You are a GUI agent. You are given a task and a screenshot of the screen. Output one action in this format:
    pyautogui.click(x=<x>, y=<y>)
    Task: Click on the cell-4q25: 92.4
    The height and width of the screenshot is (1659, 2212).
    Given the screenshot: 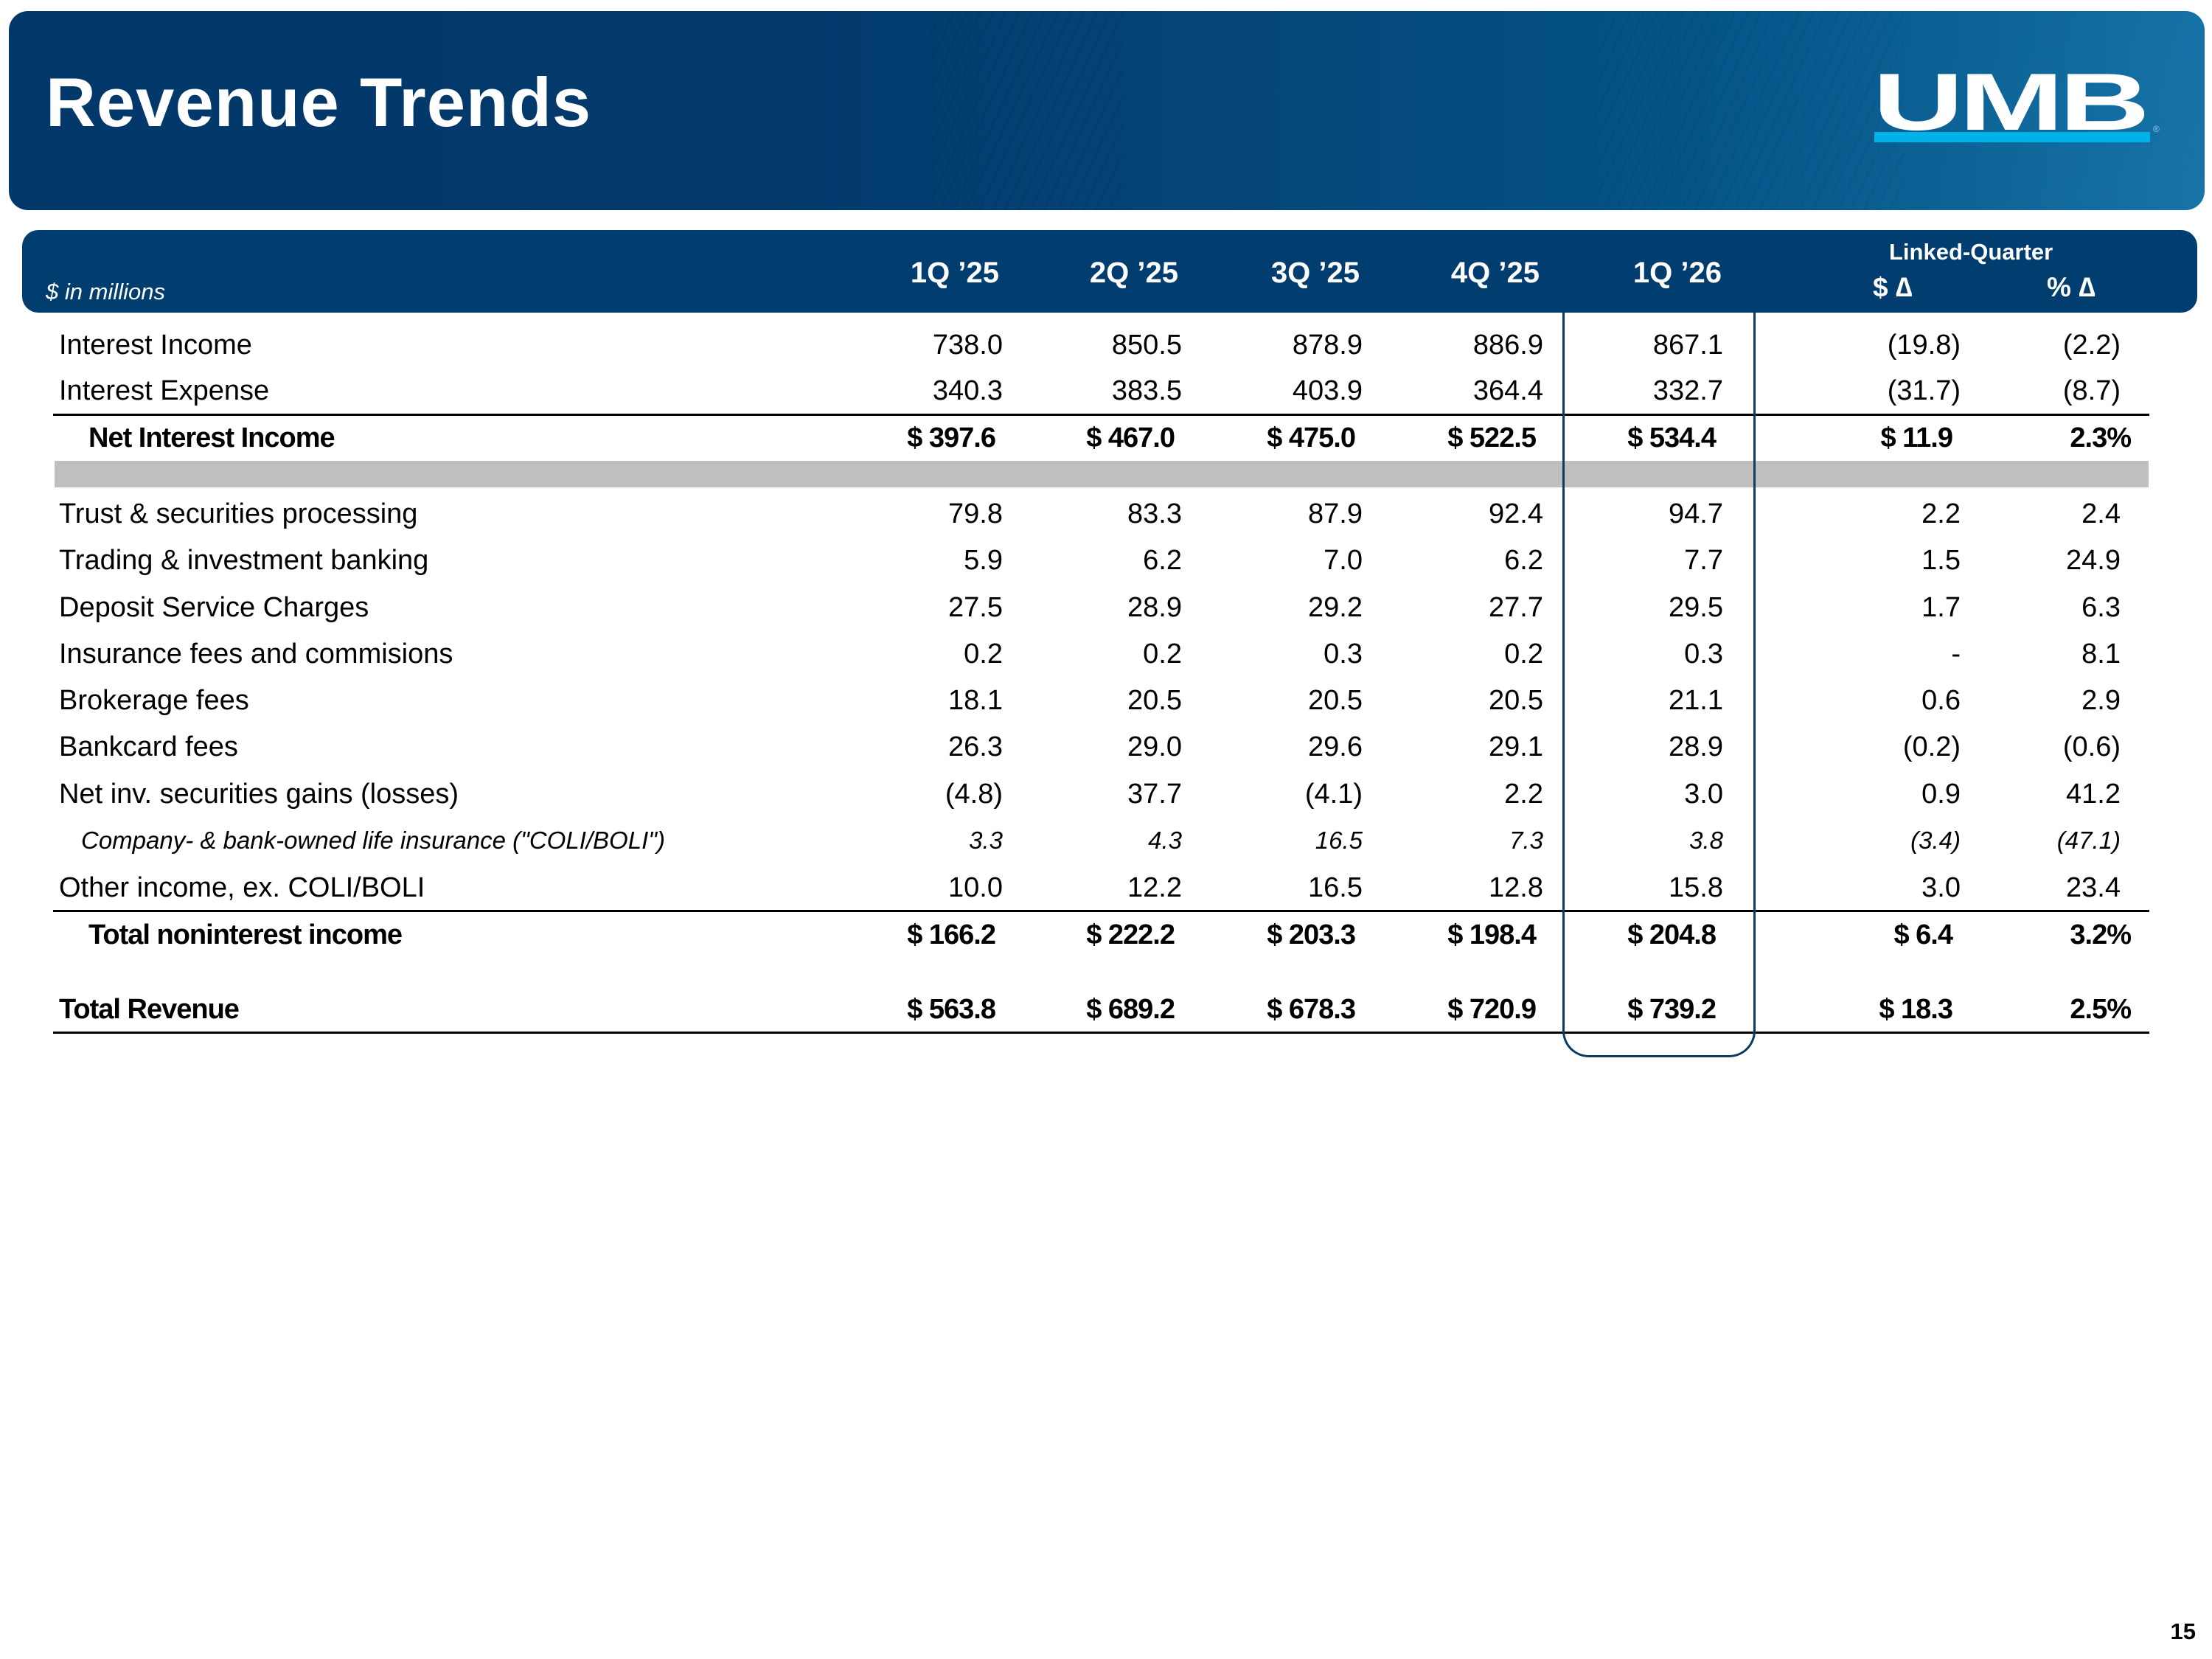 What is the action you would take?
    pyautogui.click(x=1516, y=513)
    